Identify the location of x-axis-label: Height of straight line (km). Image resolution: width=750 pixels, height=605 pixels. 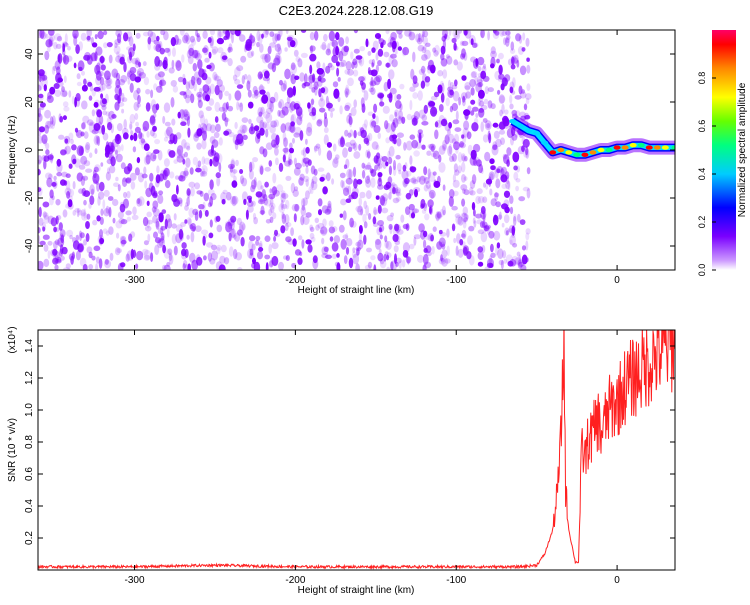
(356, 290).